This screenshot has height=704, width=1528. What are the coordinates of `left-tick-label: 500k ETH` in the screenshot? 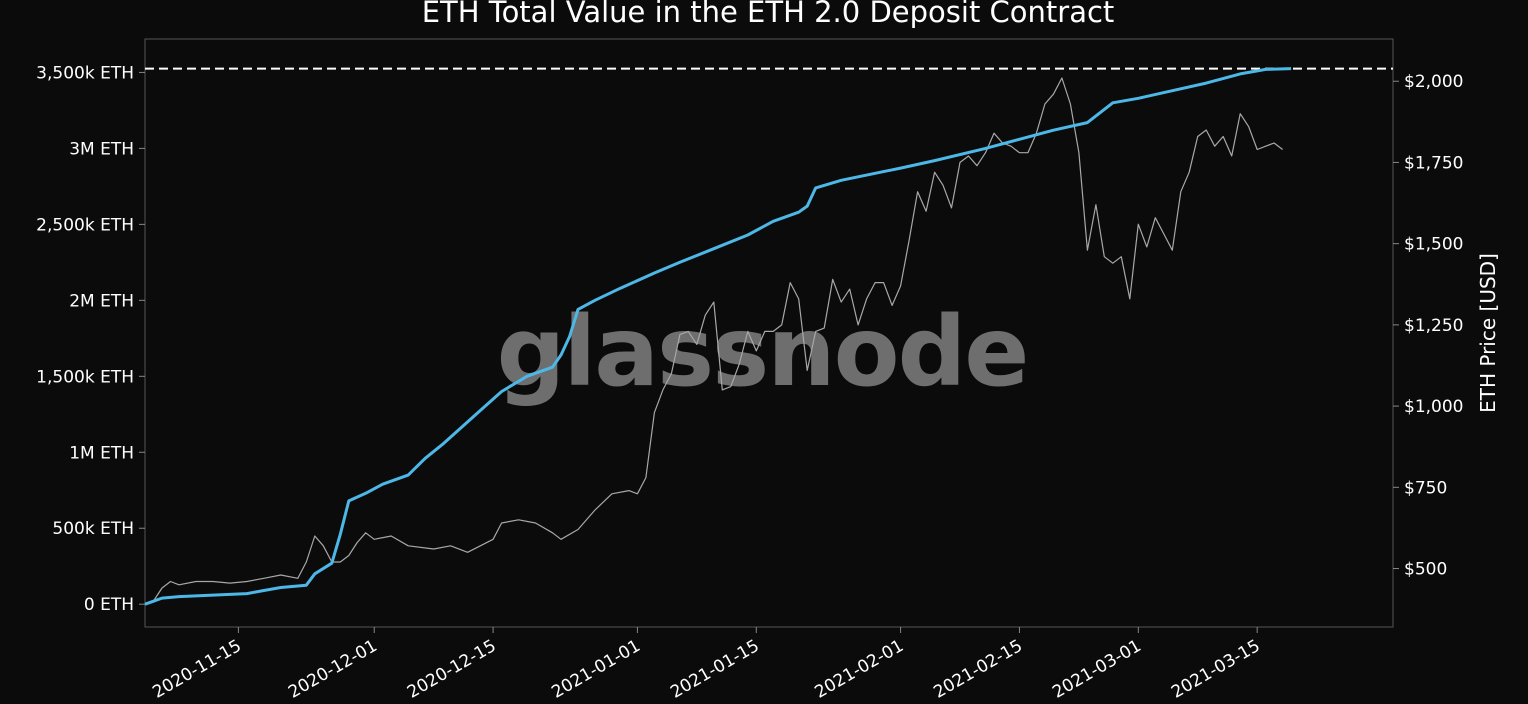 It's located at (93, 529).